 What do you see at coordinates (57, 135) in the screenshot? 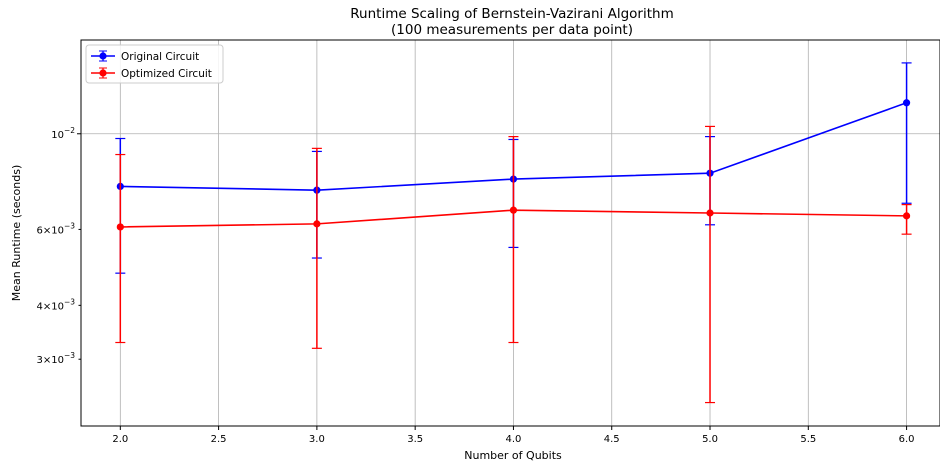
I see `y-tick-base: 10` at bounding box center [57, 135].